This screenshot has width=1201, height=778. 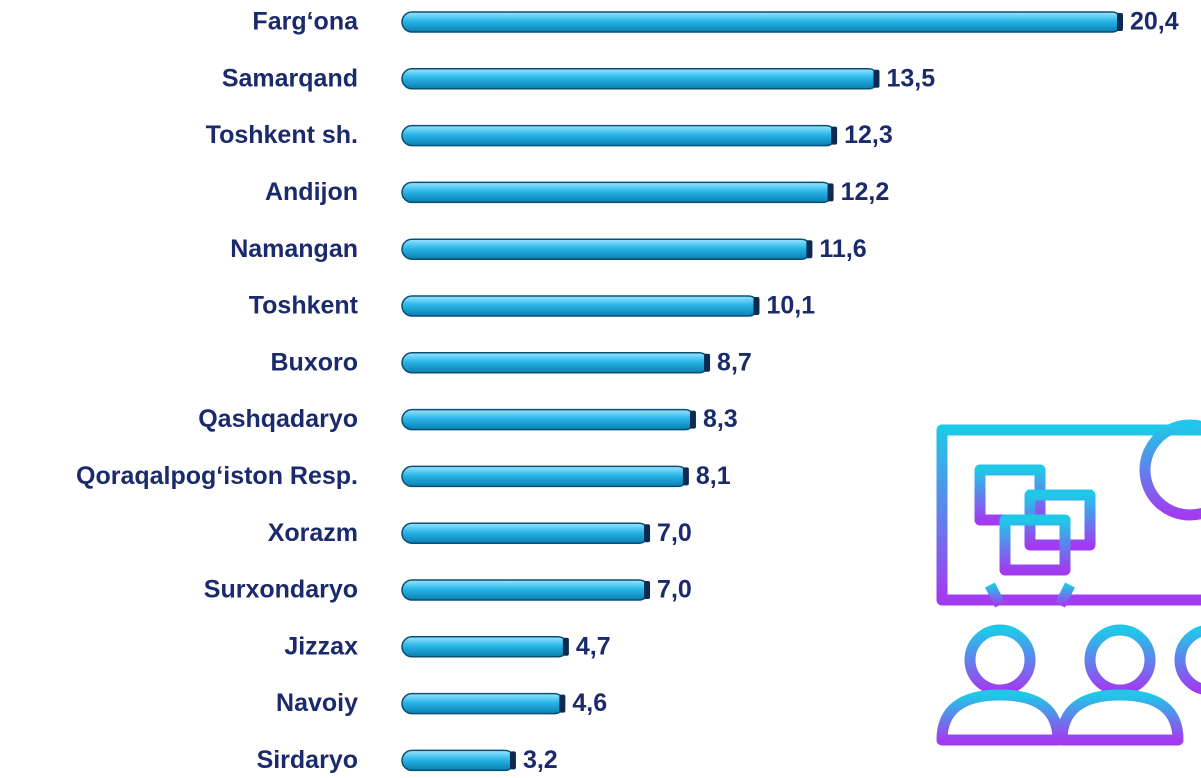 I want to click on category-label: Qoraqalpog‘iston Resp., so click(x=217, y=476).